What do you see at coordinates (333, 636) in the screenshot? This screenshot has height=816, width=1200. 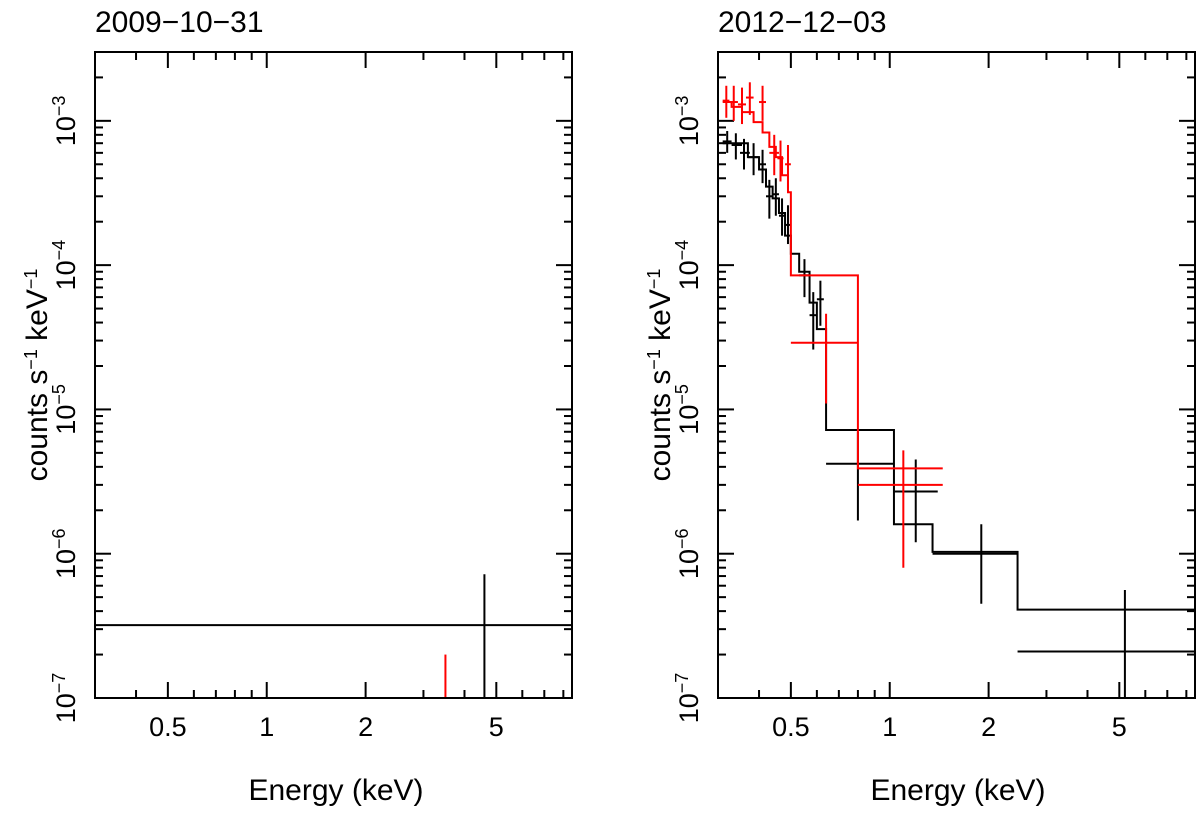 I see `plot-area` at bounding box center [333, 636].